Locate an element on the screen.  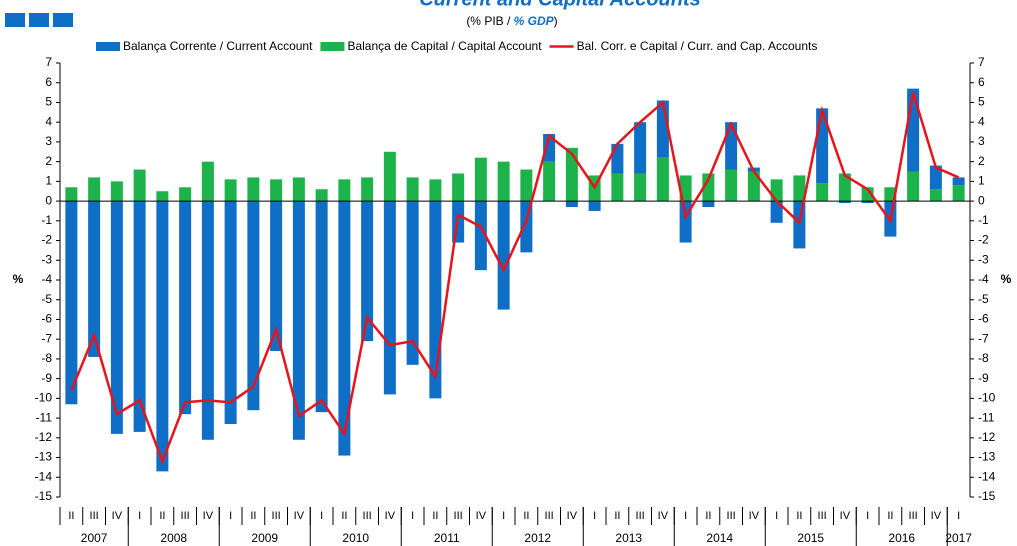
y-tick-label: 2 is located at coordinates (981, 161).